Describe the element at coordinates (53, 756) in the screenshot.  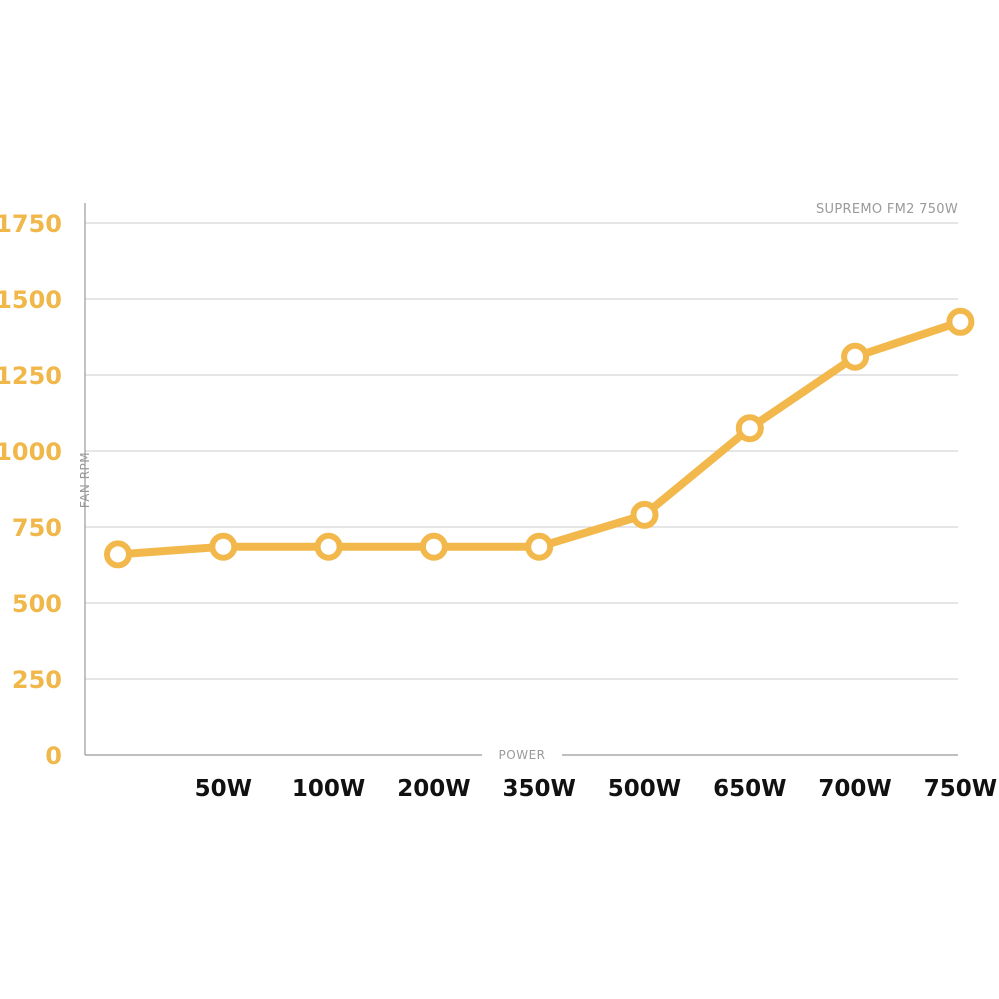
I see `y-tick-label: 0` at that location.